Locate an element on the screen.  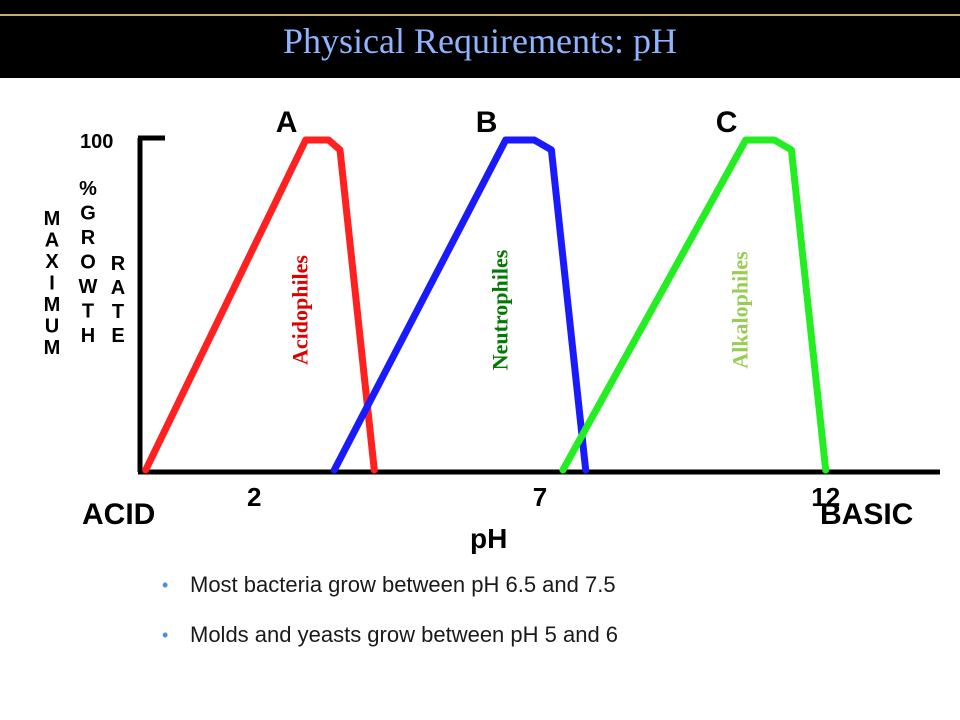
x-axis-label: pH is located at coordinates (488, 538).